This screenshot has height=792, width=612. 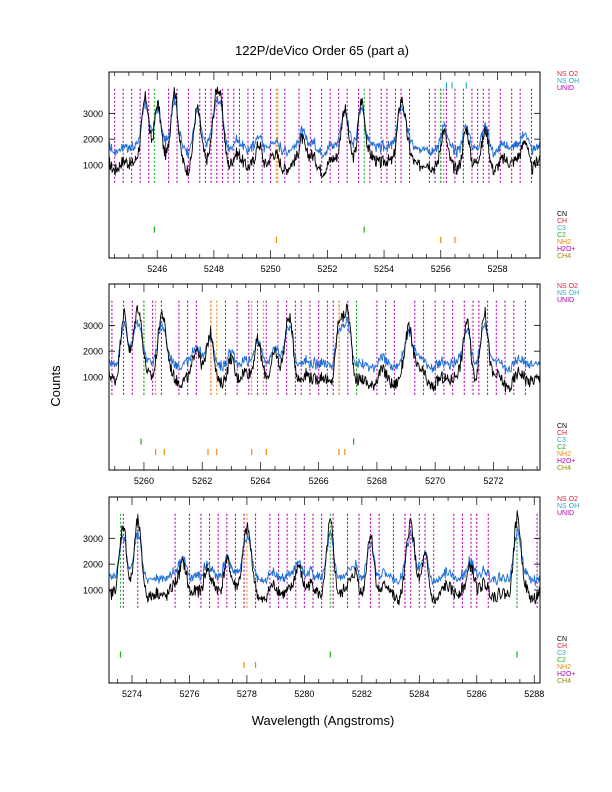 What do you see at coordinates (304, 694) in the screenshot?
I see `x-tick-label: 5280` at bounding box center [304, 694].